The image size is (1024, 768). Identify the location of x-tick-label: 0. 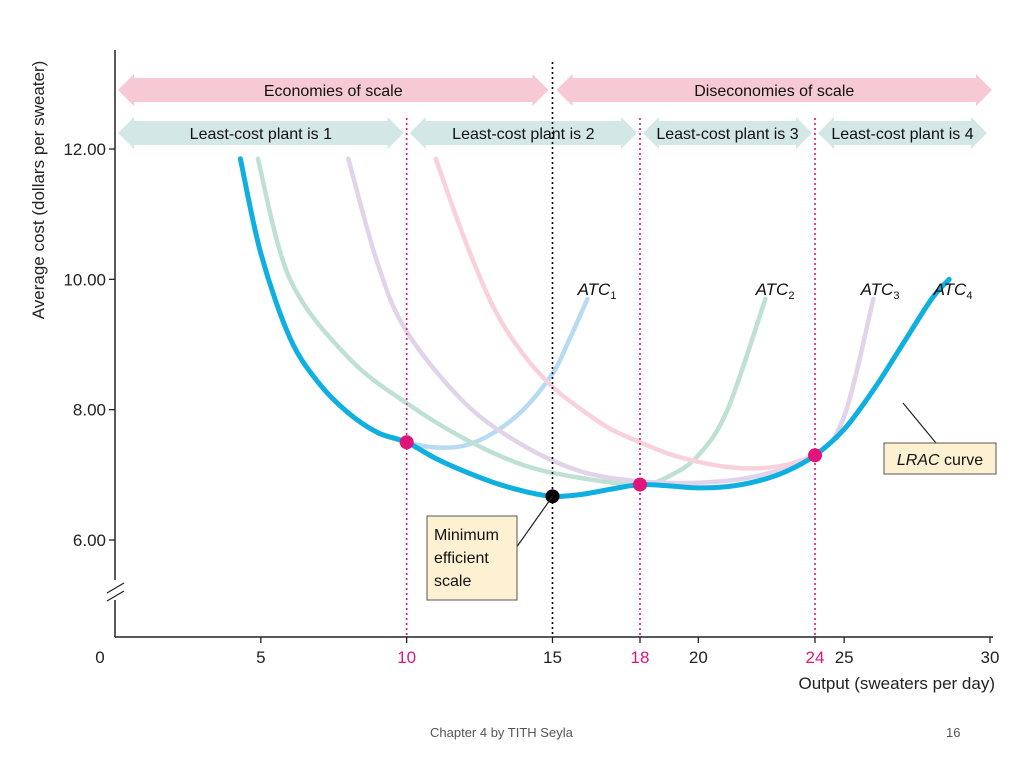
(99, 657).